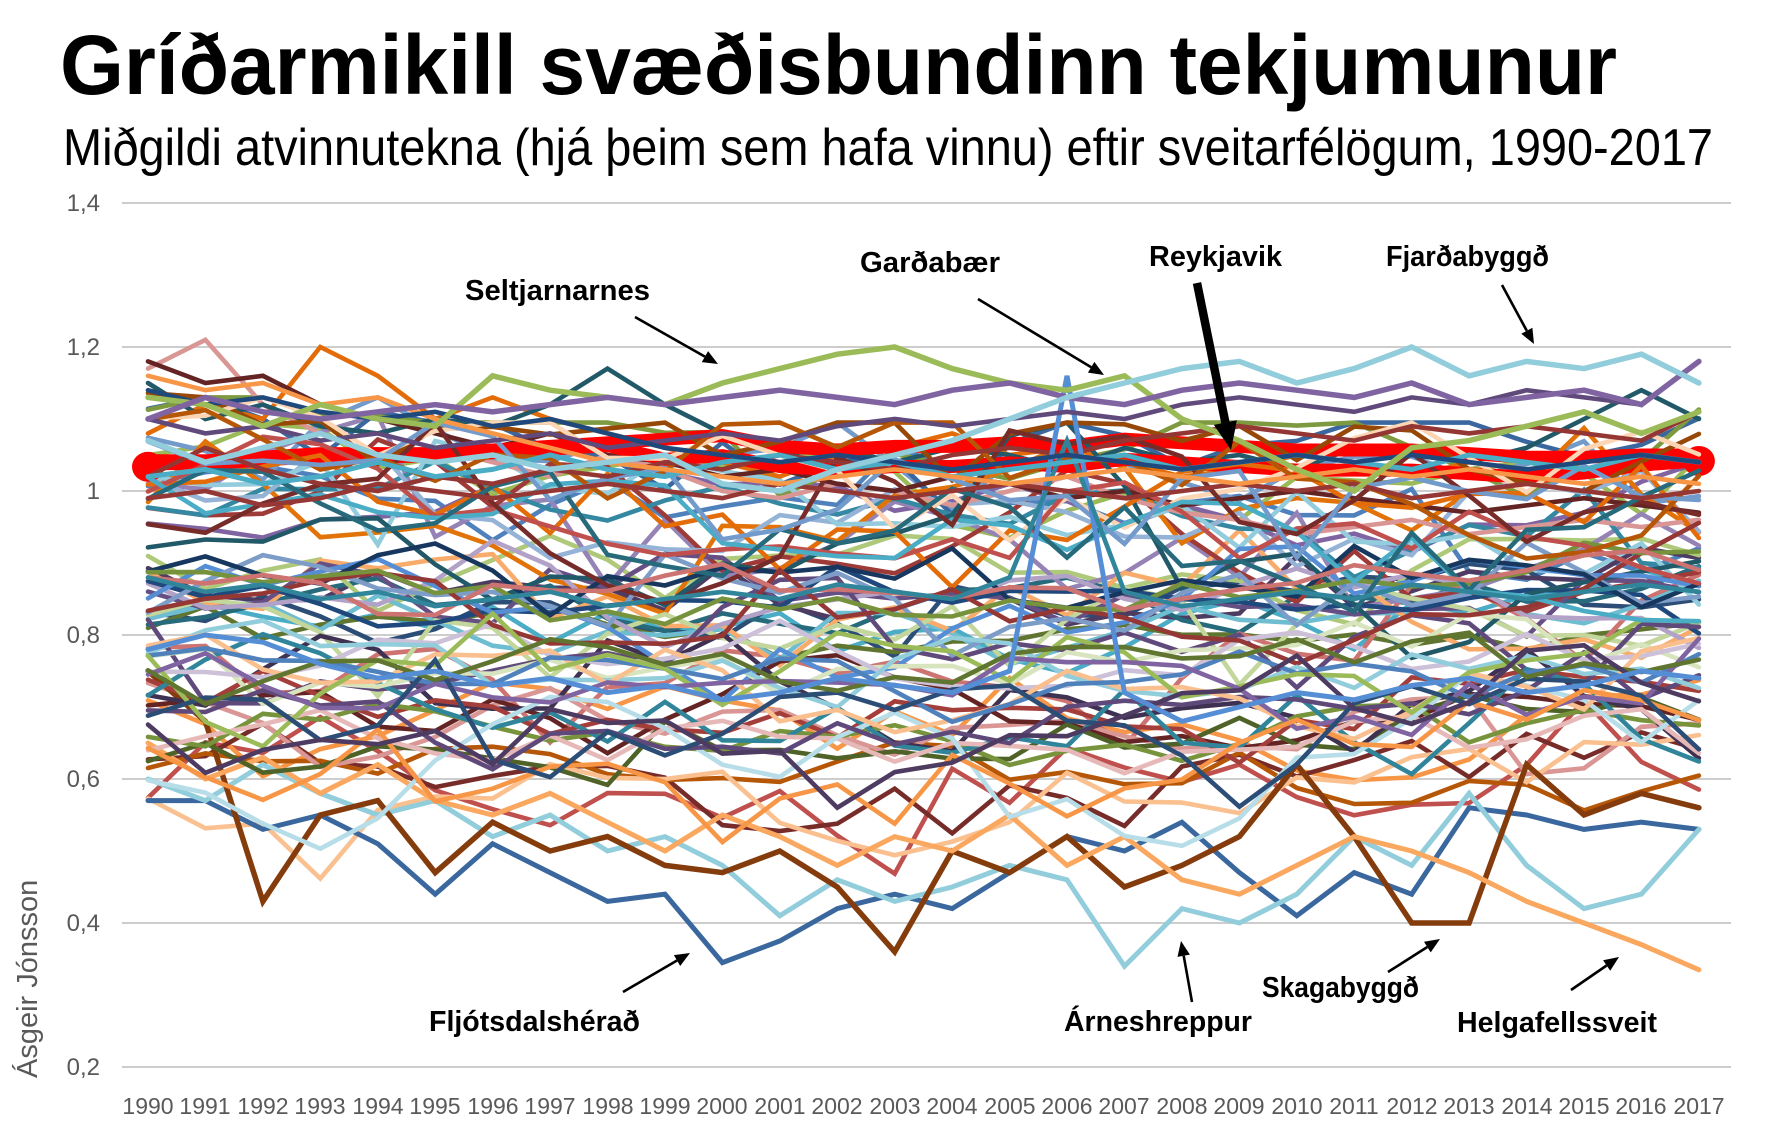 This screenshot has width=1772, height=1137. Describe the element at coordinates (930, 263) in the screenshot. I see `svg-text: Garðabær` at that location.